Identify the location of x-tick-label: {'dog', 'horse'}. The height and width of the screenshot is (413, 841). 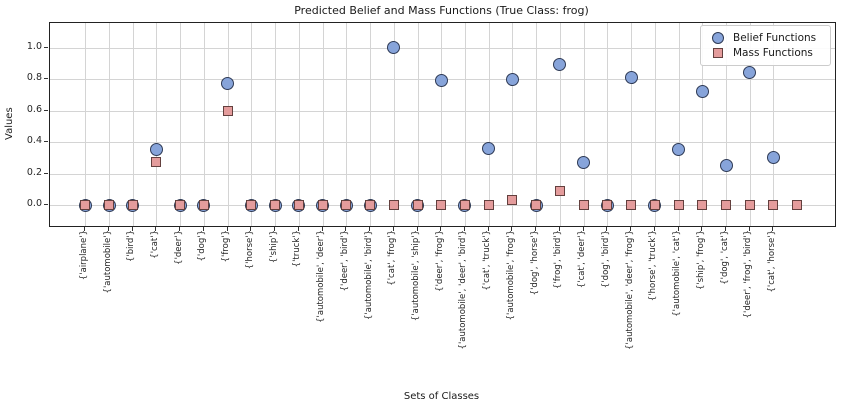
(534, 263).